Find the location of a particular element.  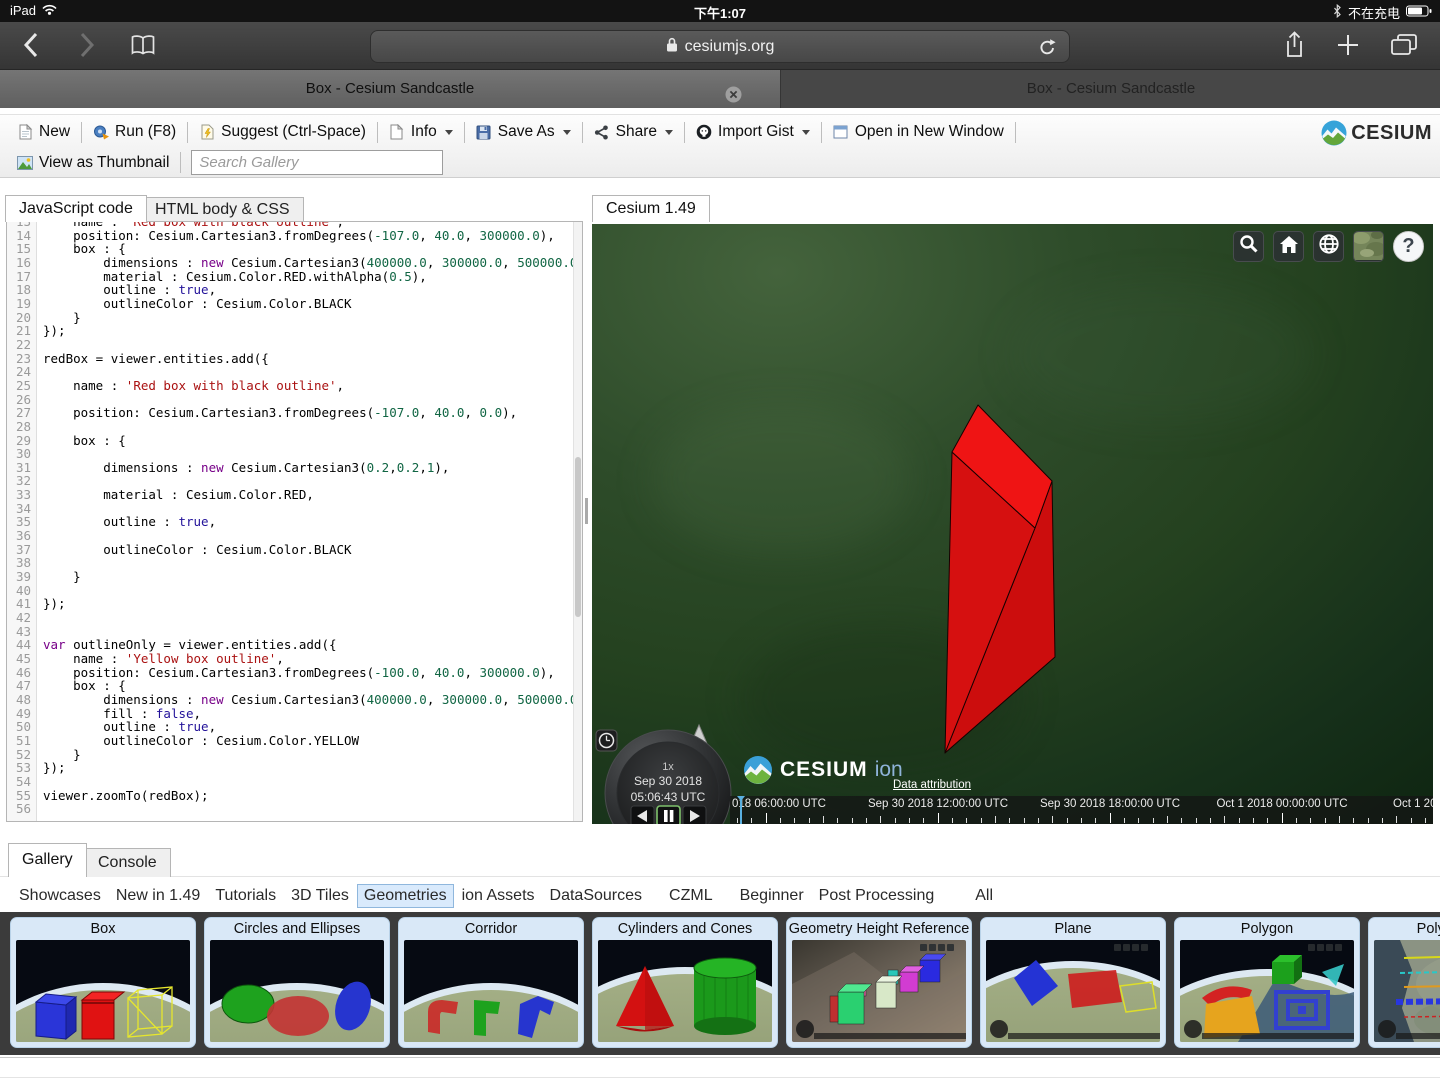

help-icon: ? is located at coordinates (1408, 246).